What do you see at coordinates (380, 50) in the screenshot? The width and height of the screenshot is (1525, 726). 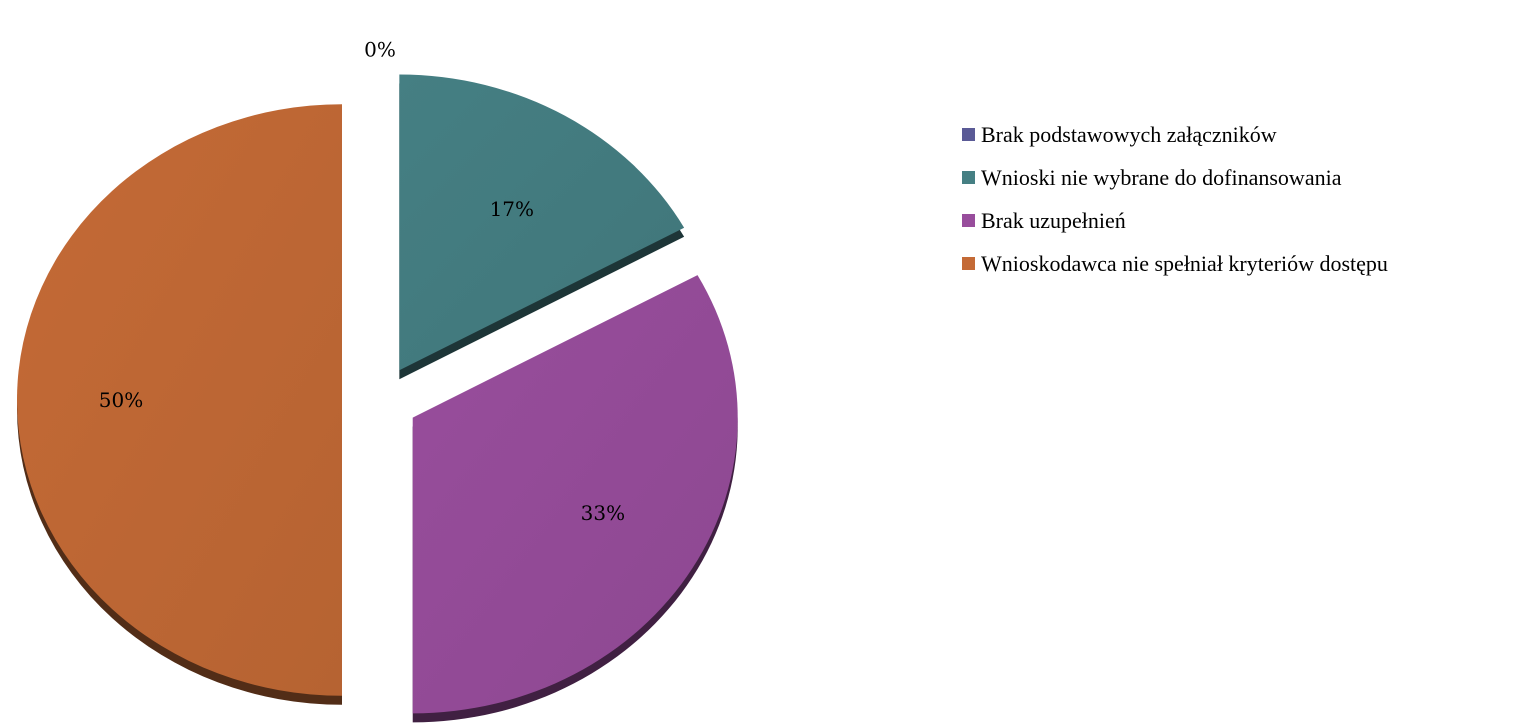 I see `pie-data-label: 0%` at bounding box center [380, 50].